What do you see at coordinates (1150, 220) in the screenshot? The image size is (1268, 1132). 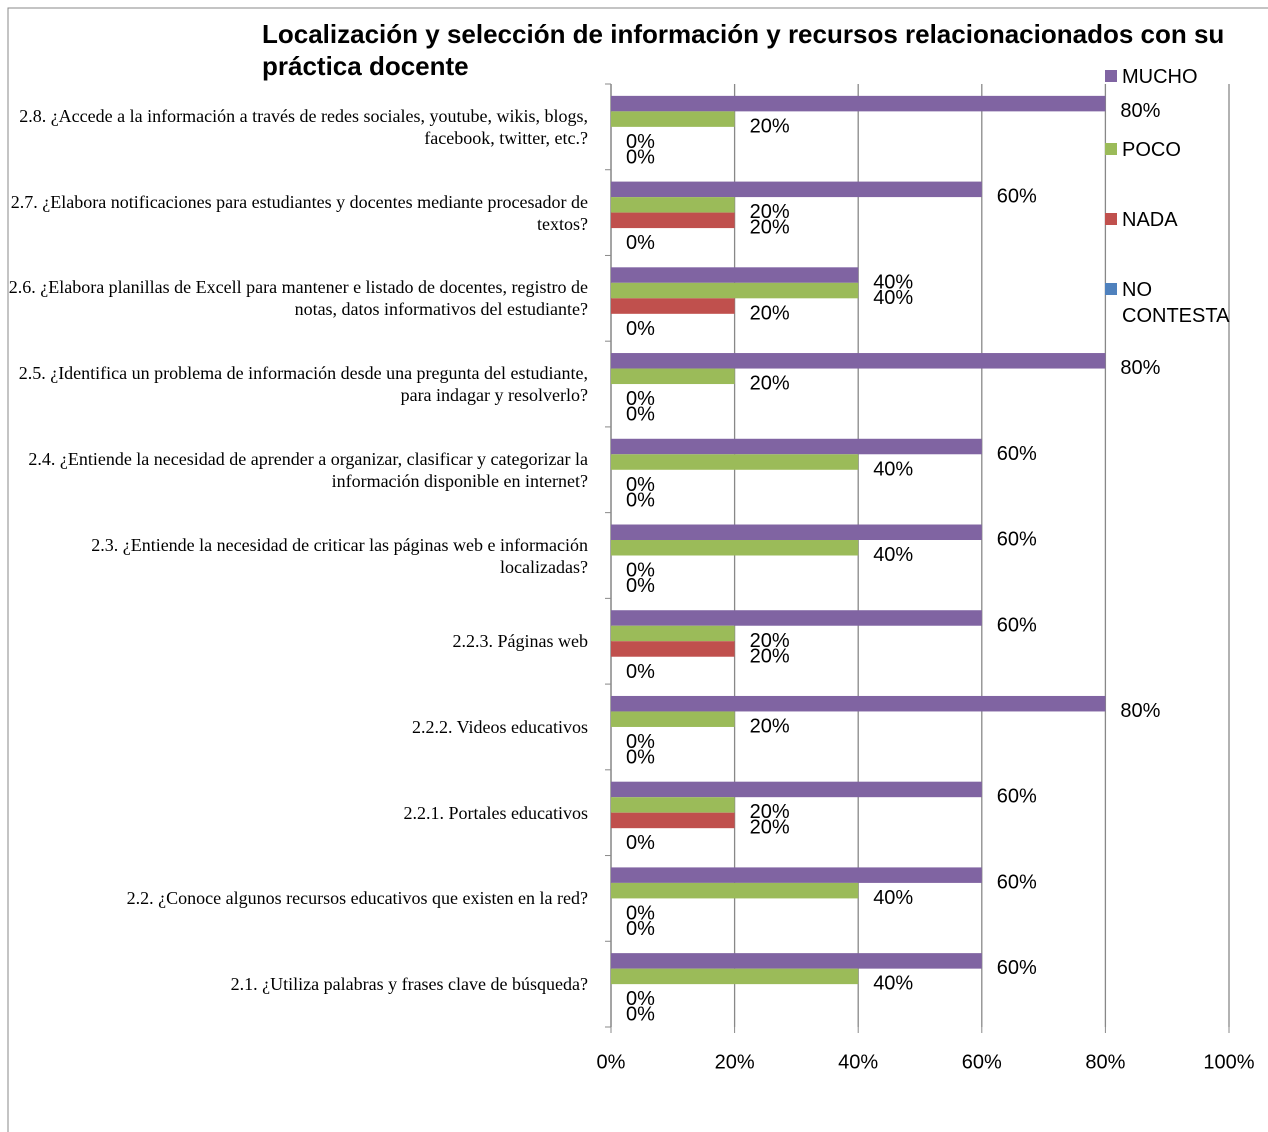 I see `legend-label: NADA` at bounding box center [1150, 220].